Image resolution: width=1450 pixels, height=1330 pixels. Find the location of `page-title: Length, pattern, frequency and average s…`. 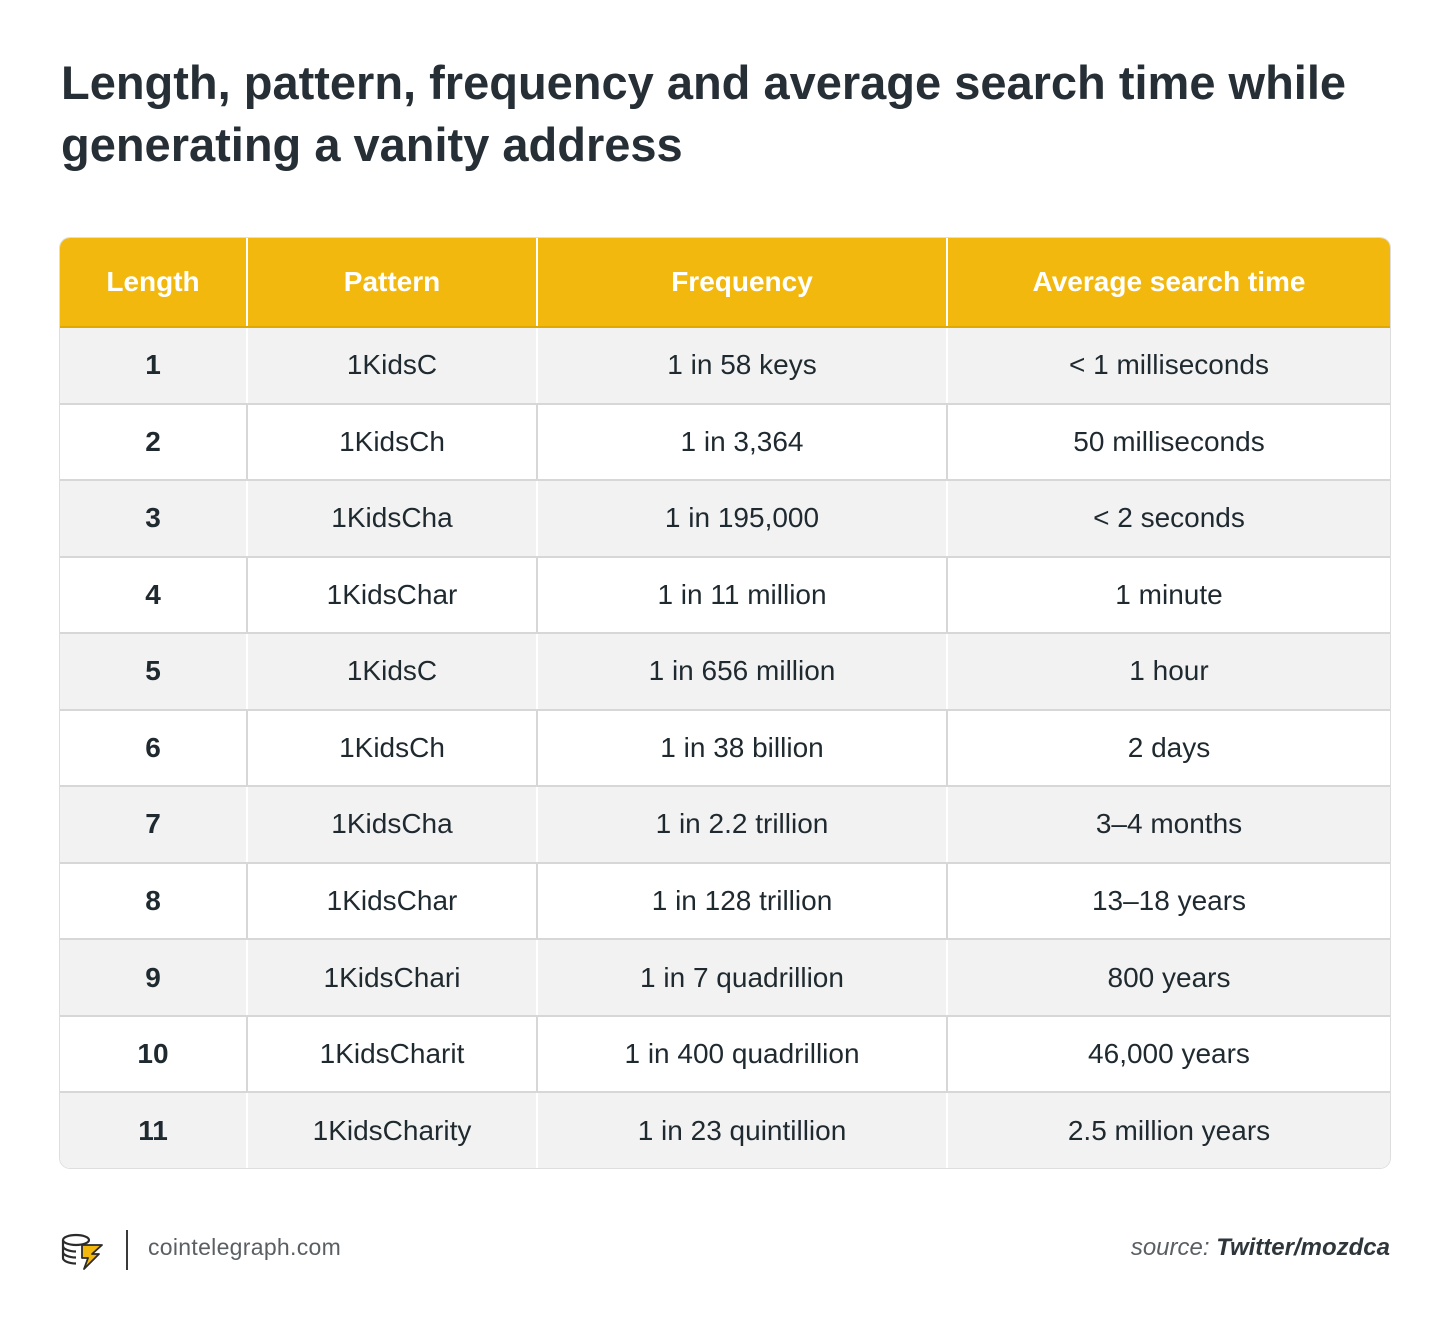

page-title: Length, pattern, frequency and average s… is located at coordinates (704, 113).